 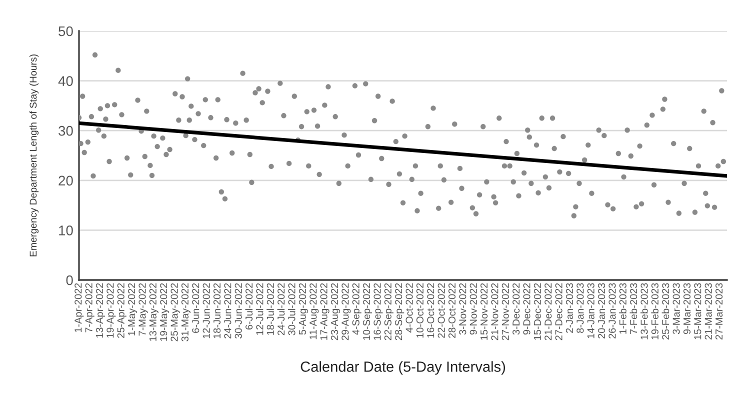 I want to click on x-tick-label: 25-Apr-2022, so click(x=121, y=310).